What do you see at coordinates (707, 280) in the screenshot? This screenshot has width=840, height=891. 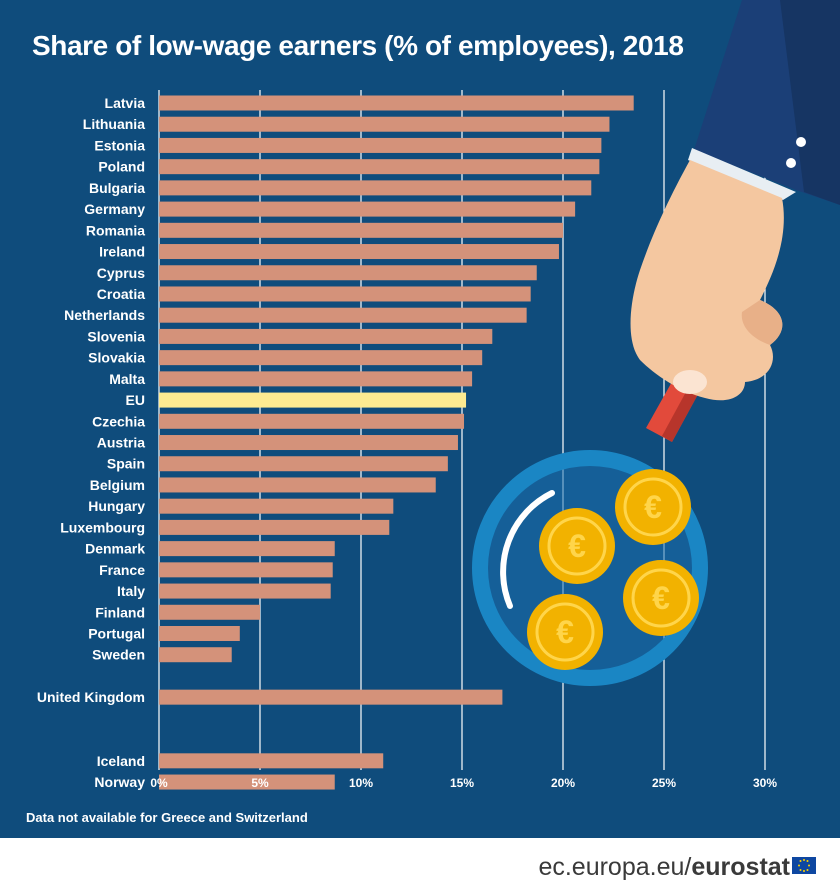 I see `hand-icon` at bounding box center [707, 280].